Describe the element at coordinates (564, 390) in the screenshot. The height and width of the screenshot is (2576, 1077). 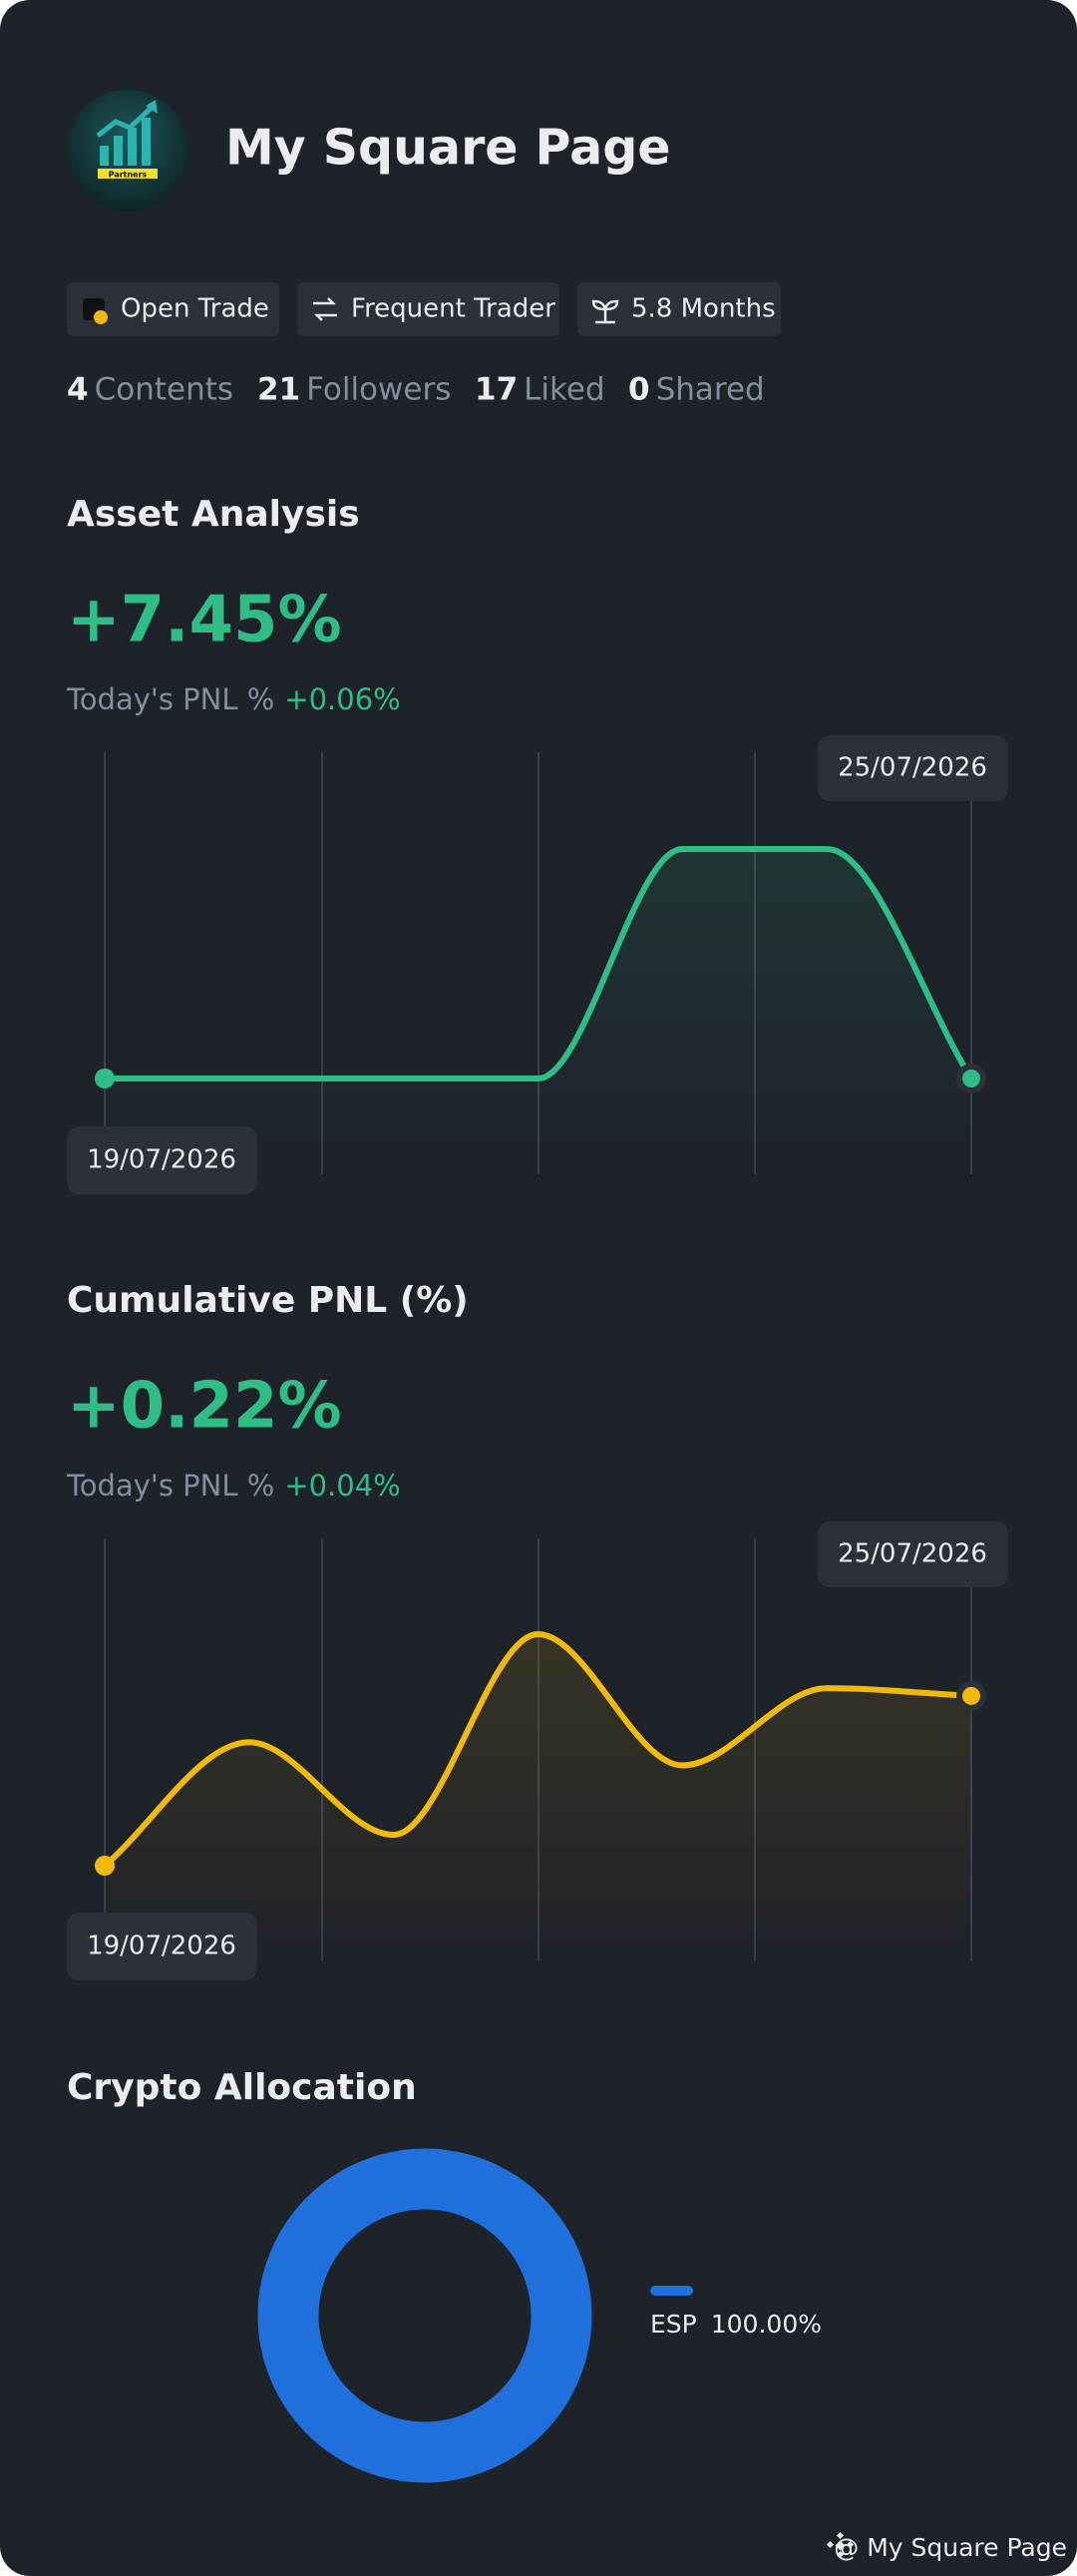
I see `stat-label: Liked` at that location.